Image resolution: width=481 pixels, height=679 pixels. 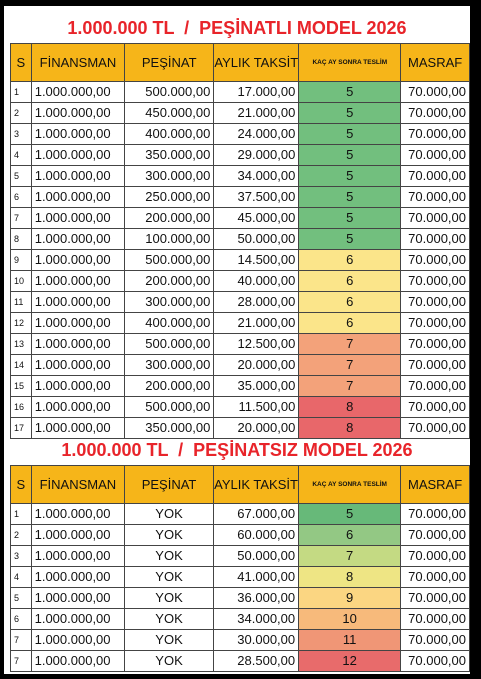 I want to click on table-row: 6 1.000.000,00 YOK 34.000,00 10 70.000,00, so click(x=240, y=619).